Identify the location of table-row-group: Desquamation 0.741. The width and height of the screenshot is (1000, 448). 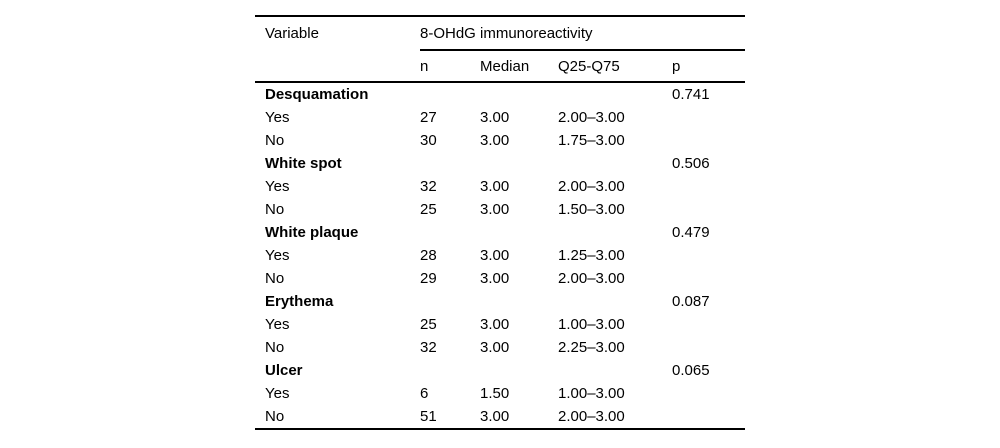
(500, 94).